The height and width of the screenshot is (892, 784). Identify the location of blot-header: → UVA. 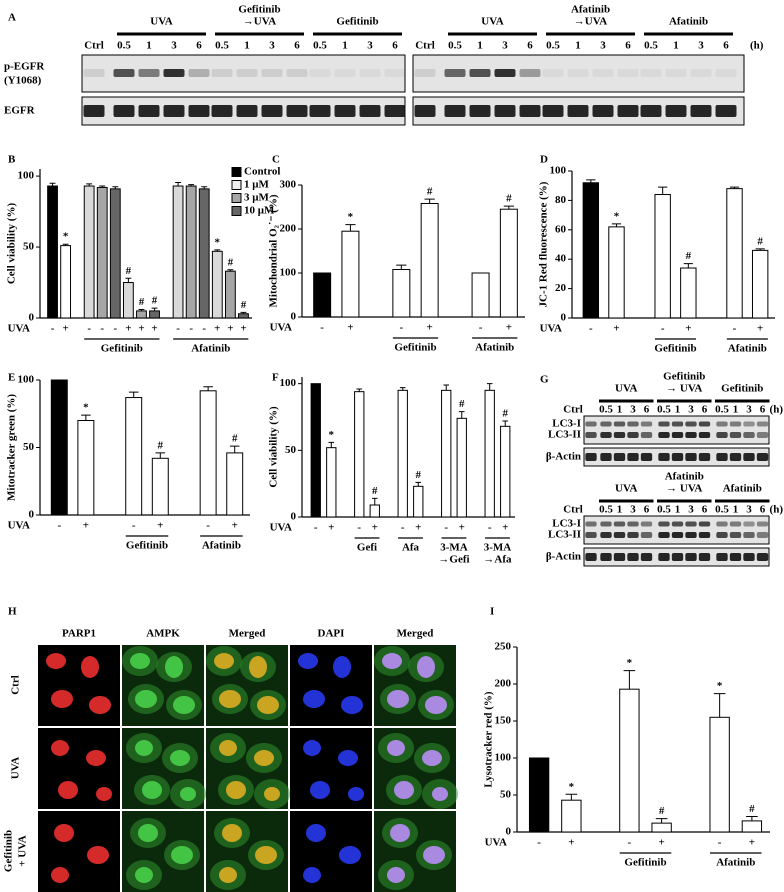
(684, 389).